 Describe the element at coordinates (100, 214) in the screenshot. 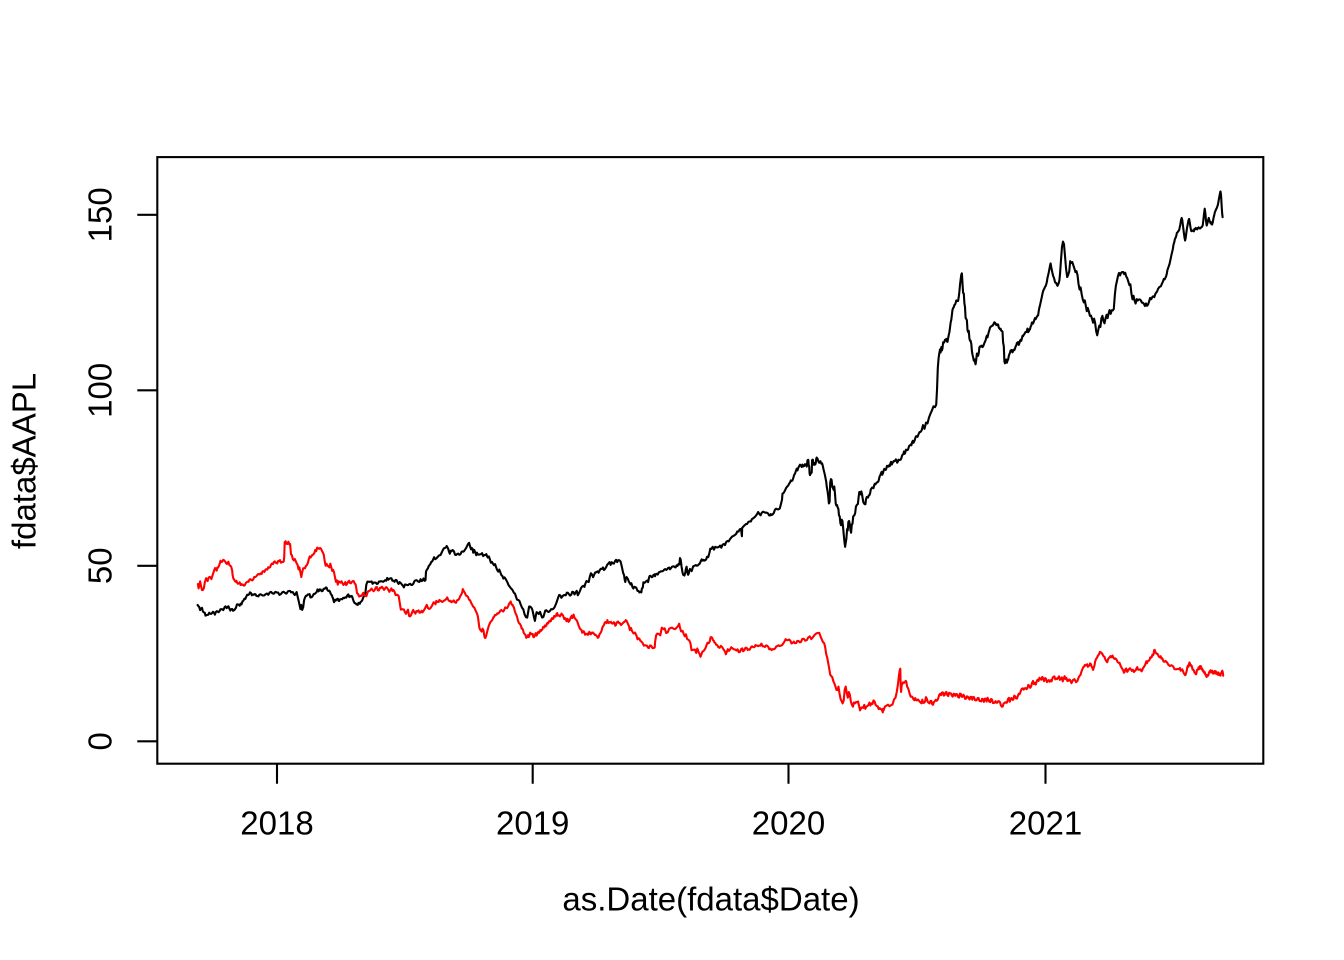

I see `svg-text: 150` at that location.